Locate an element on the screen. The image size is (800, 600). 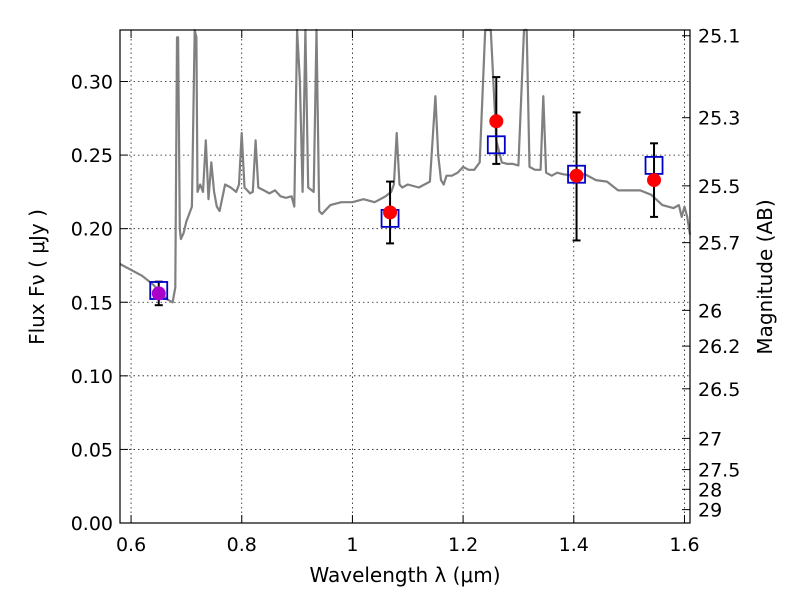
x-axis-label: Wavelength λ (μm) is located at coordinates (404, 575).